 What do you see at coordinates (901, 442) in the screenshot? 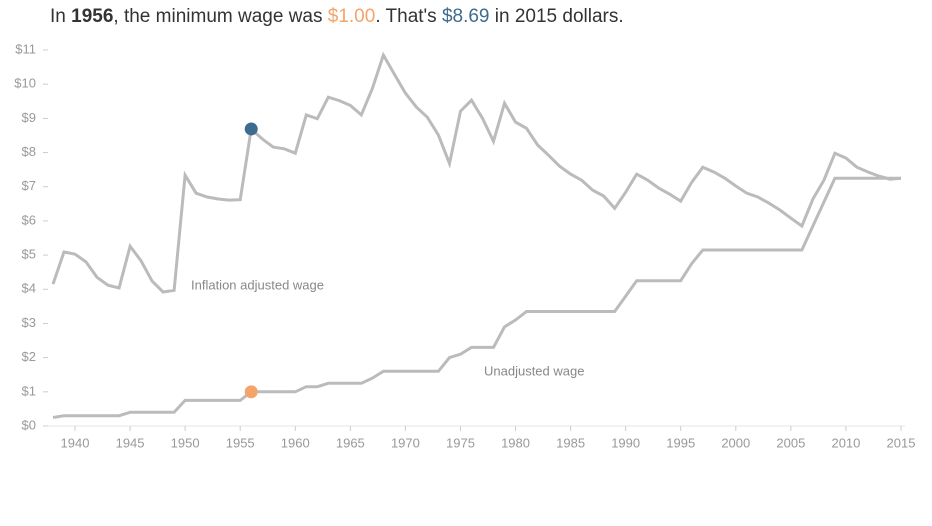
I see `x-tick-label: 2015` at bounding box center [901, 442].